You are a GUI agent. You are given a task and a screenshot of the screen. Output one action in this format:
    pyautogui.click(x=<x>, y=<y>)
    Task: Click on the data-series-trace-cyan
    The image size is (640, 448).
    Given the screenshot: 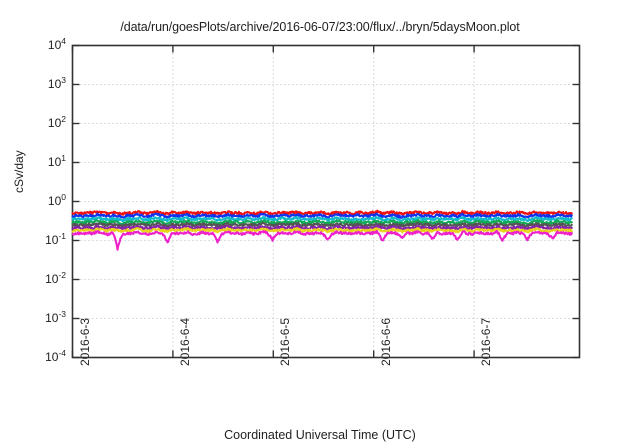 What is the action you would take?
    pyautogui.click(x=322, y=219)
    